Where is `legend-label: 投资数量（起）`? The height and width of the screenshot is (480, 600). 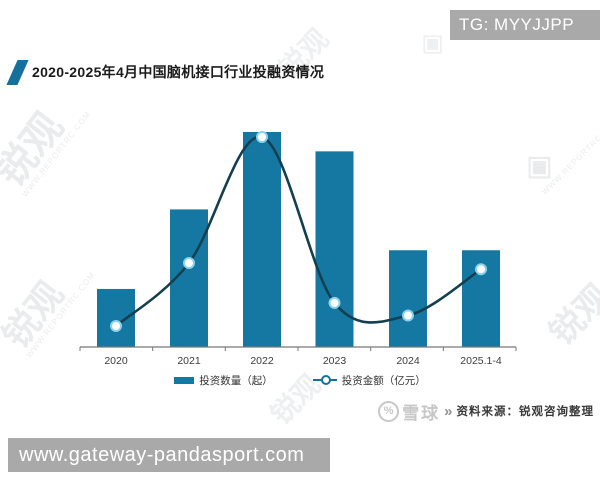
legend-label: 投资数量（起） is located at coordinates (236, 380).